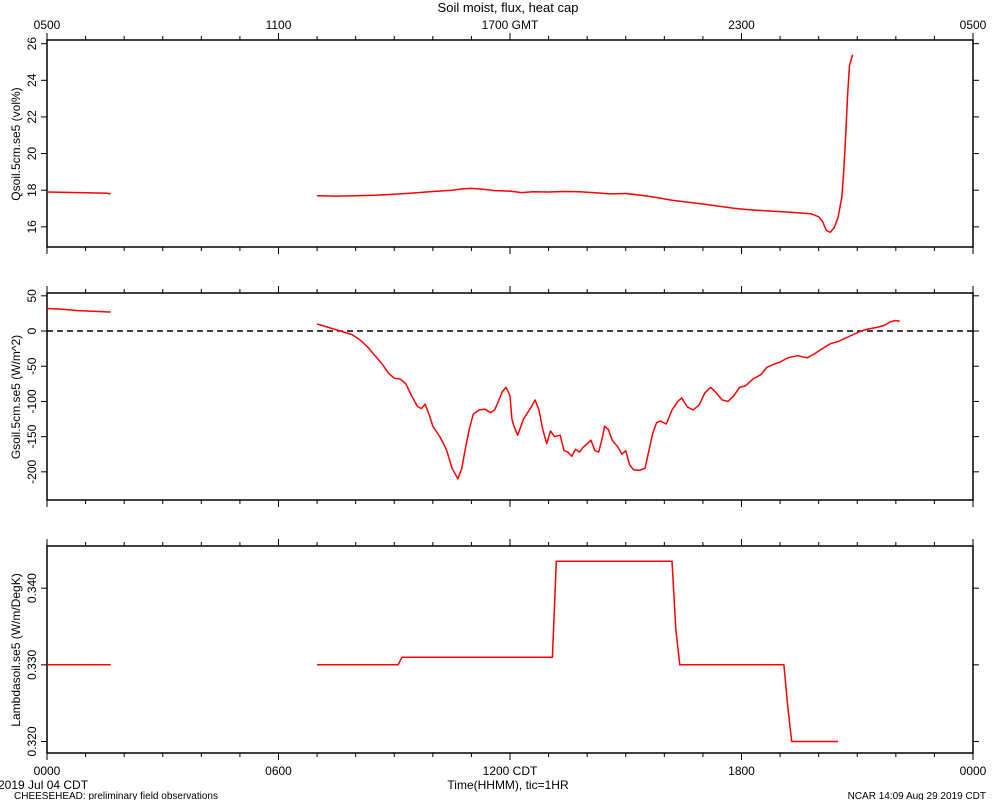  I want to click on y-tick-label: 26, so click(32, 44).